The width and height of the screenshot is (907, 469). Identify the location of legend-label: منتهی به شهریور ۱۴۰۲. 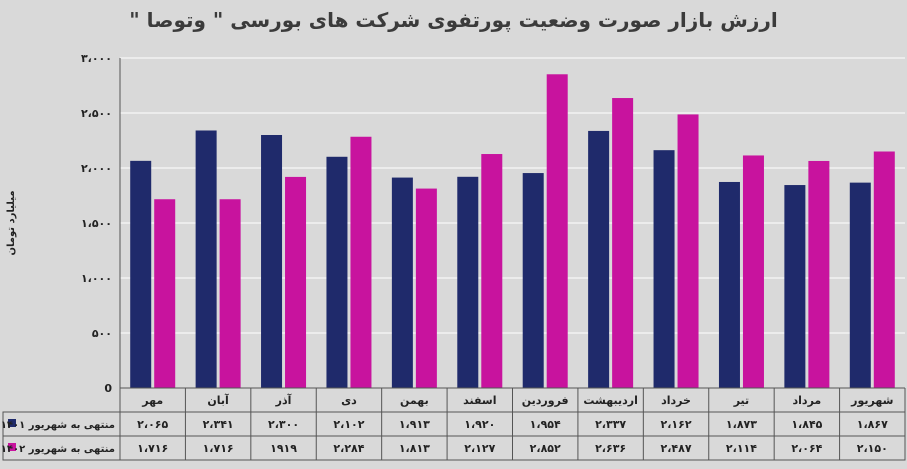
(58, 449).